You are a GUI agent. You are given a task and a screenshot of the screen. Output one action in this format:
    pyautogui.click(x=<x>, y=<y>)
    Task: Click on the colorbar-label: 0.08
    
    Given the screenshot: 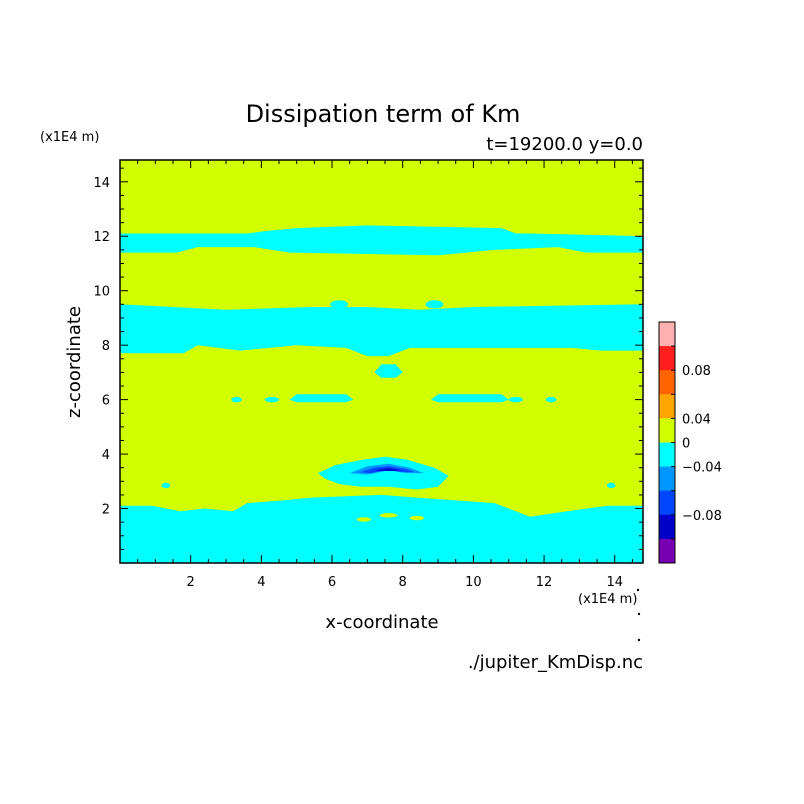 What is the action you would take?
    pyautogui.click(x=696, y=371)
    